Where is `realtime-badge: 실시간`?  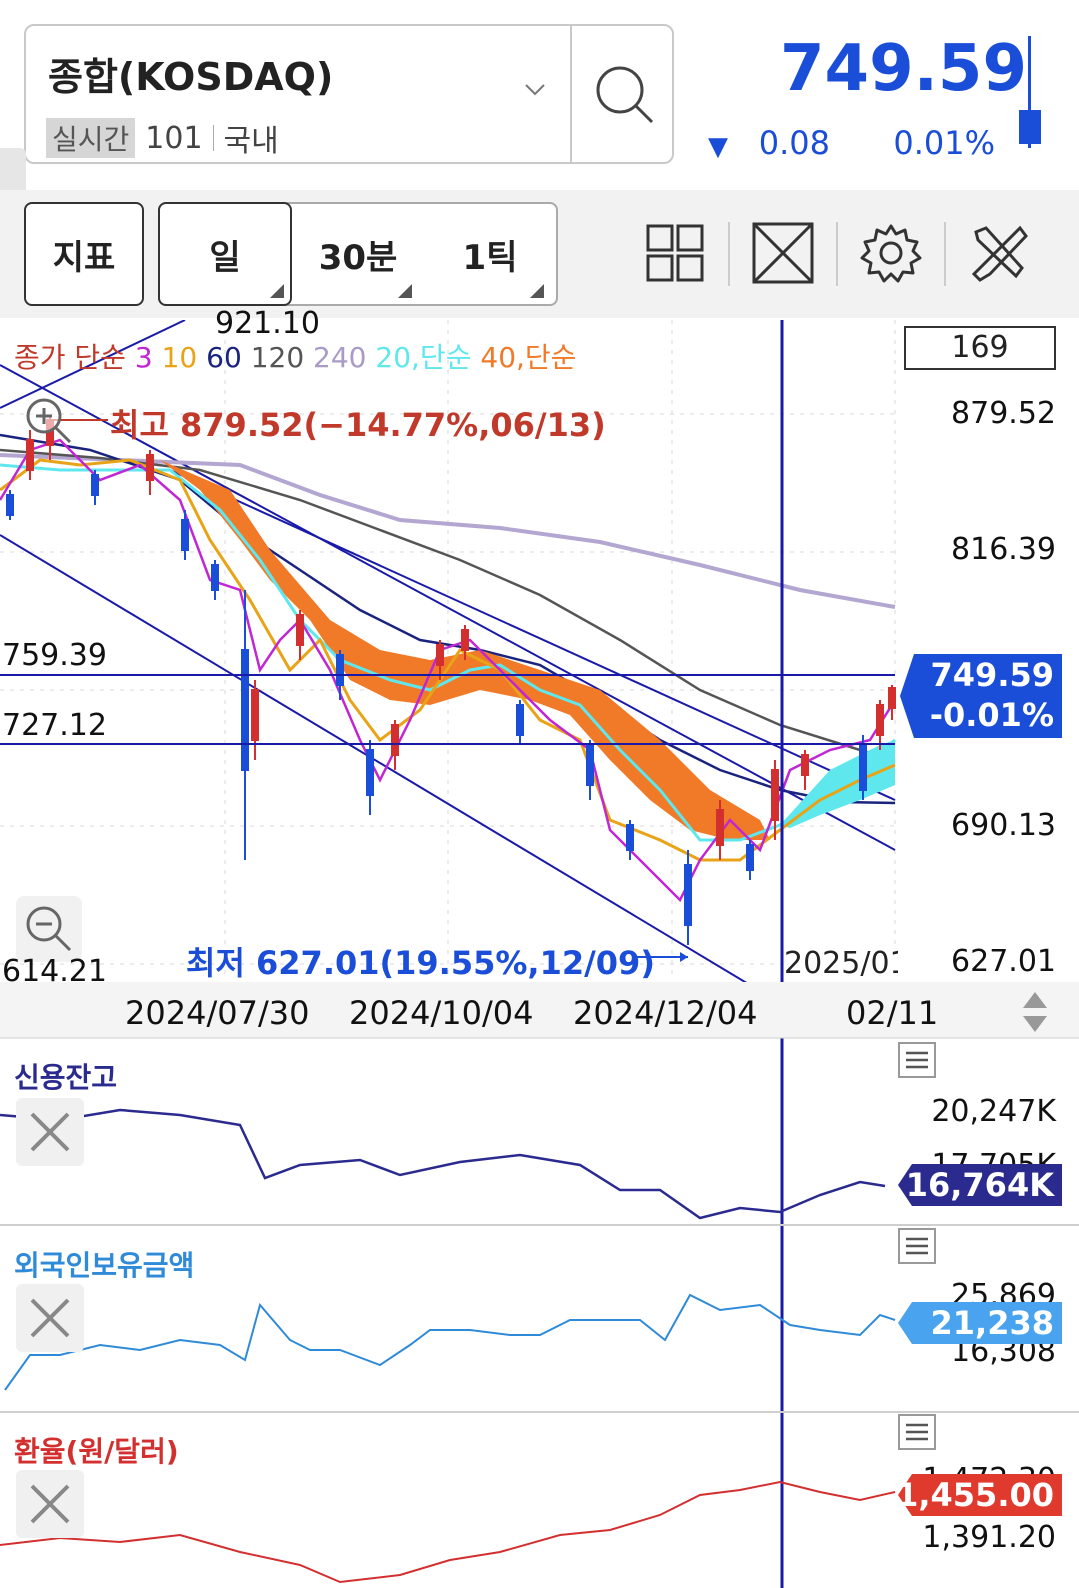 realtime-badge: 실시간 is located at coordinates (91, 138).